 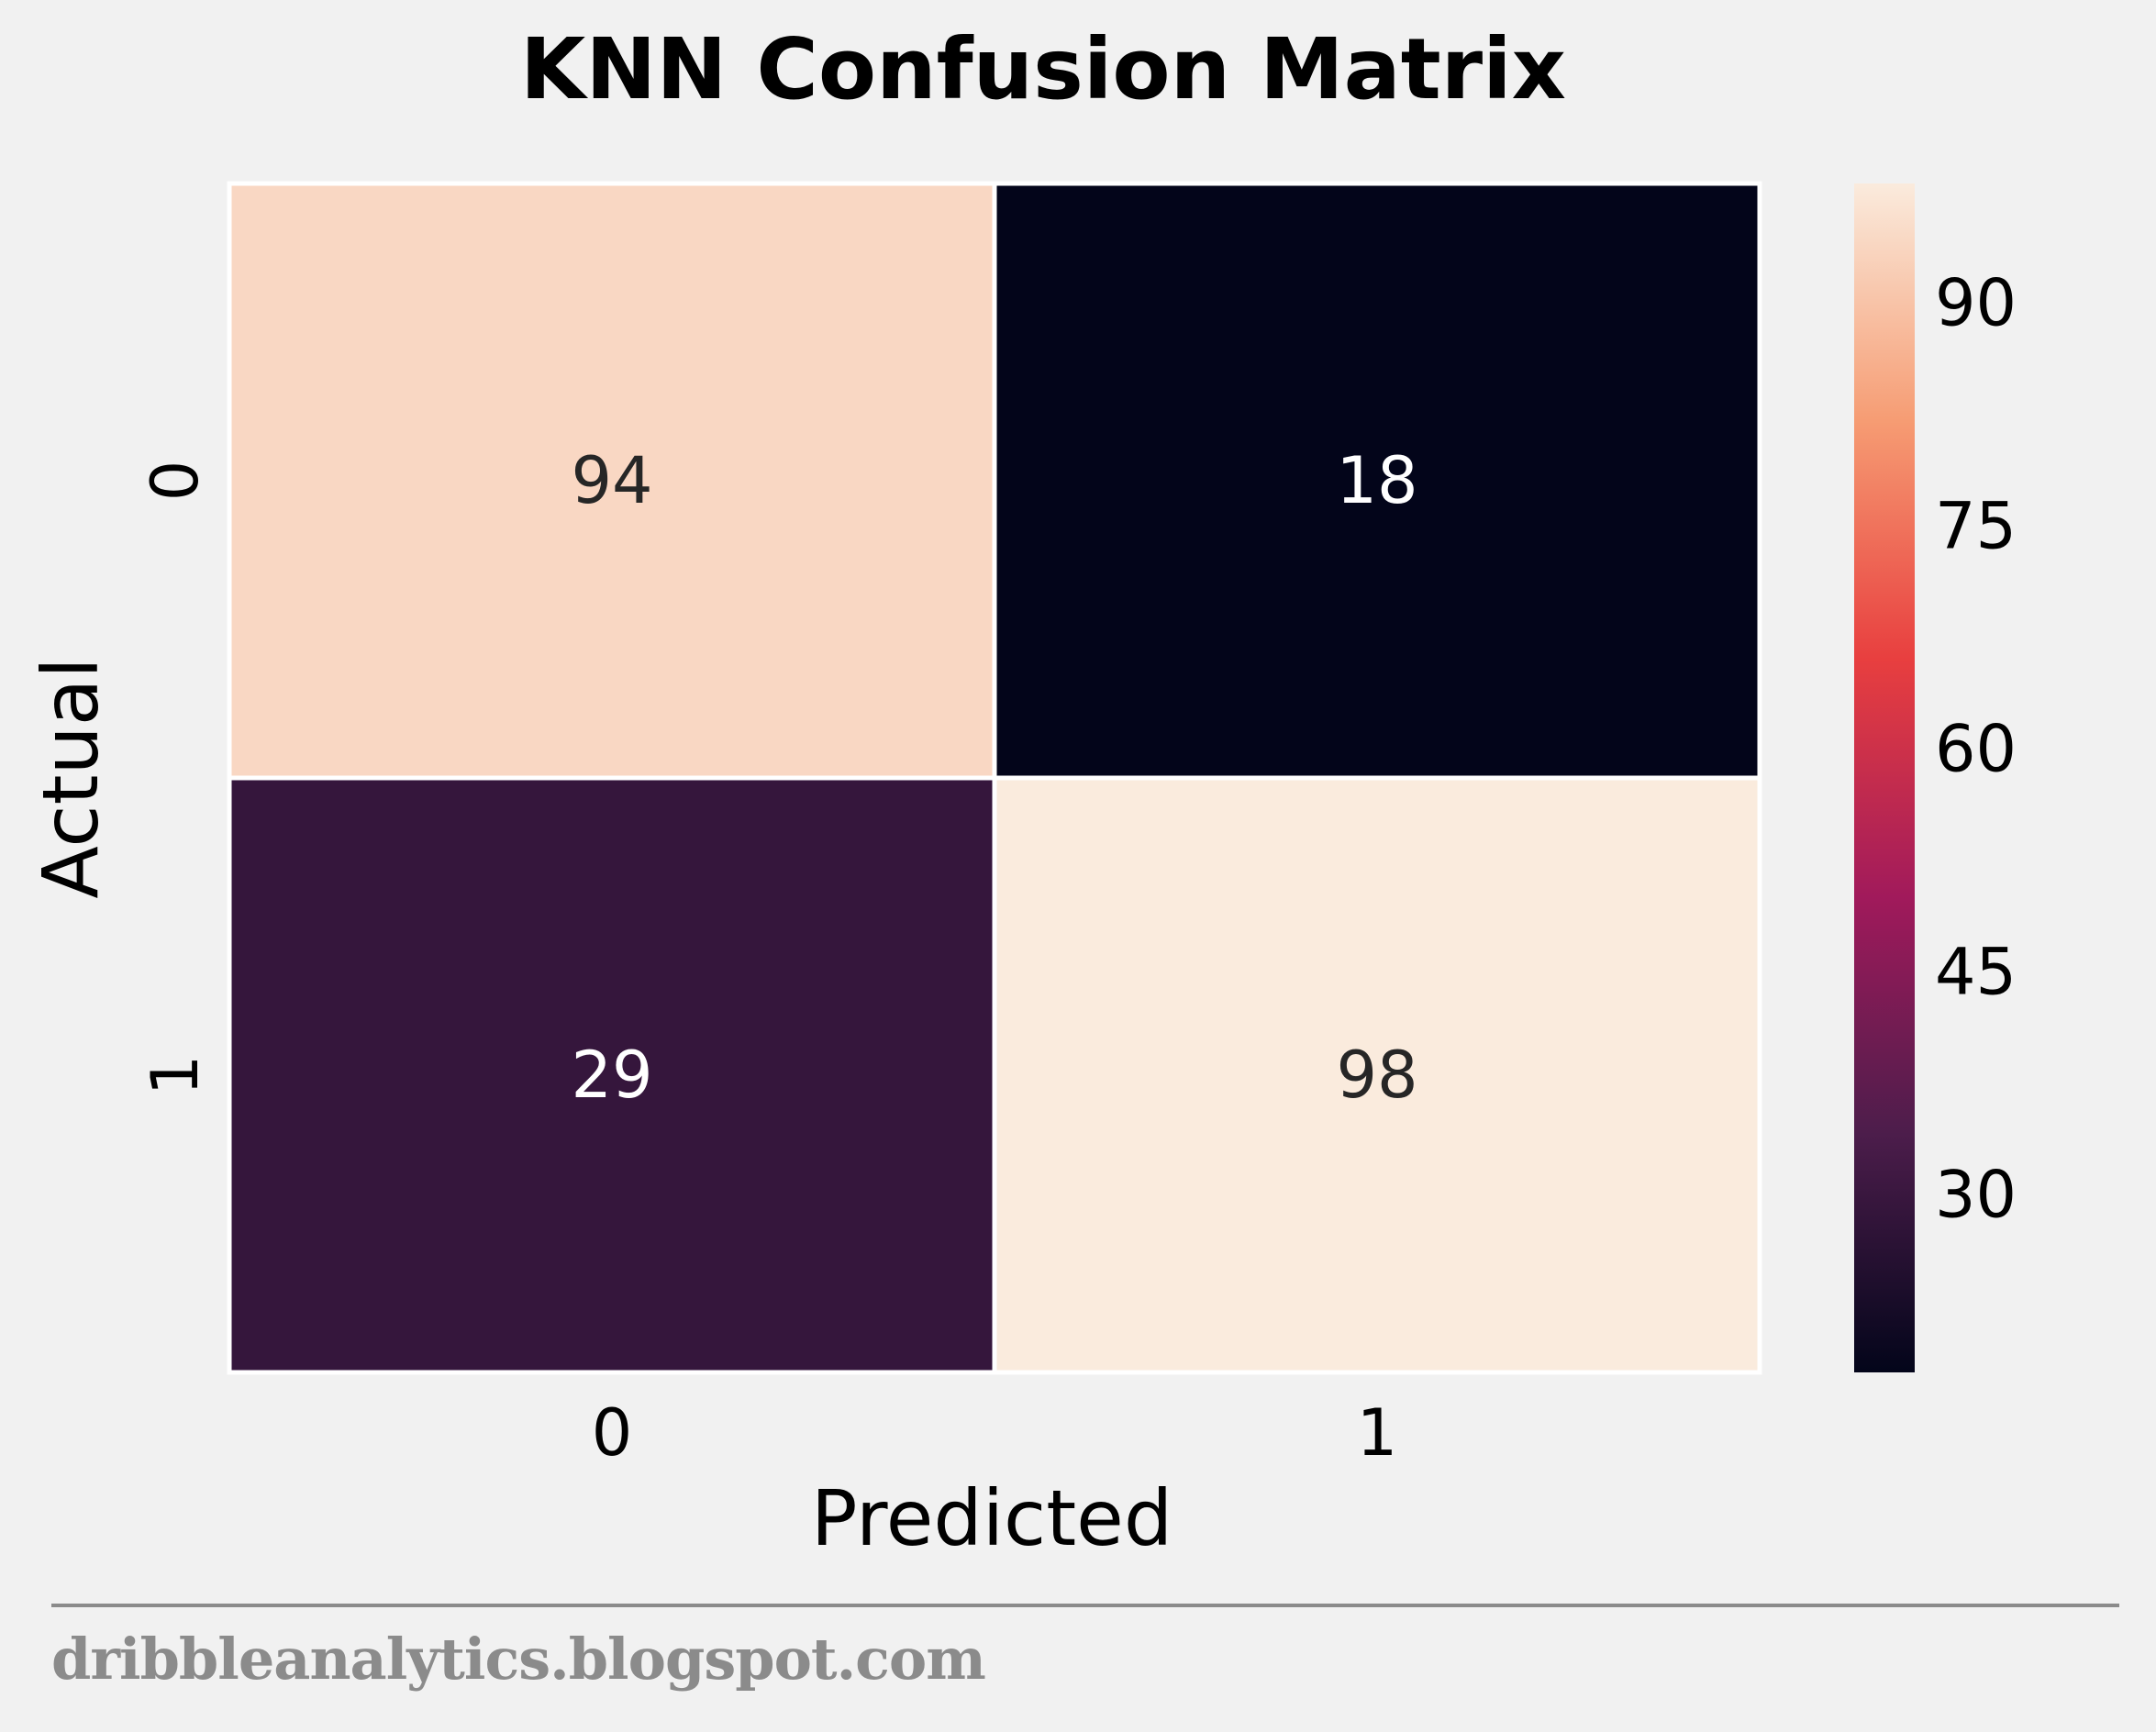 I want to click on cell-value-r0-c0: 94, so click(x=611, y=480).